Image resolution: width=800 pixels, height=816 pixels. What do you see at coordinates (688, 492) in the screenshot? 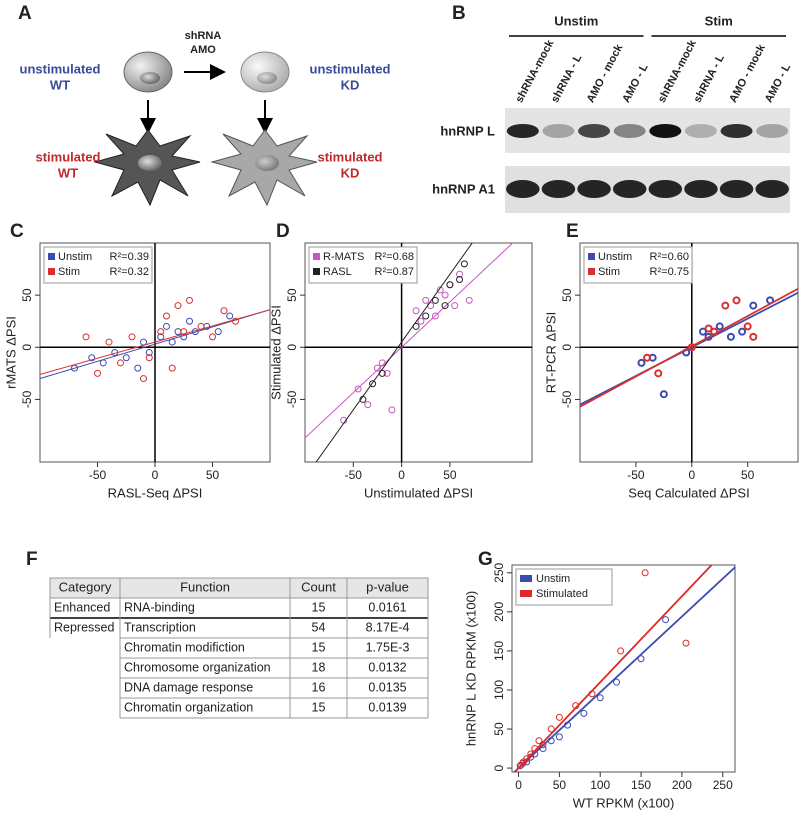
I see `x-axis-label: Seq Calculated ΔPSI` at bounding box center [688, 492].